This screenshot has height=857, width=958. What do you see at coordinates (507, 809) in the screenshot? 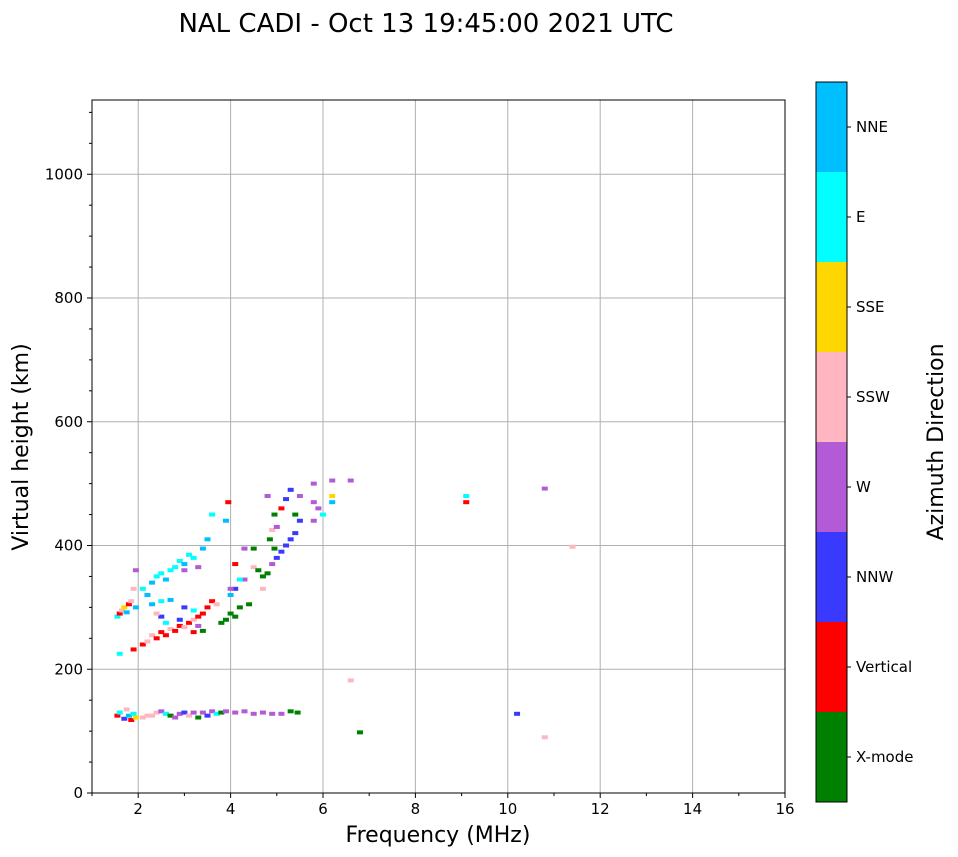
I see `x-tick-label: 10` at bounding box center [507, 809].